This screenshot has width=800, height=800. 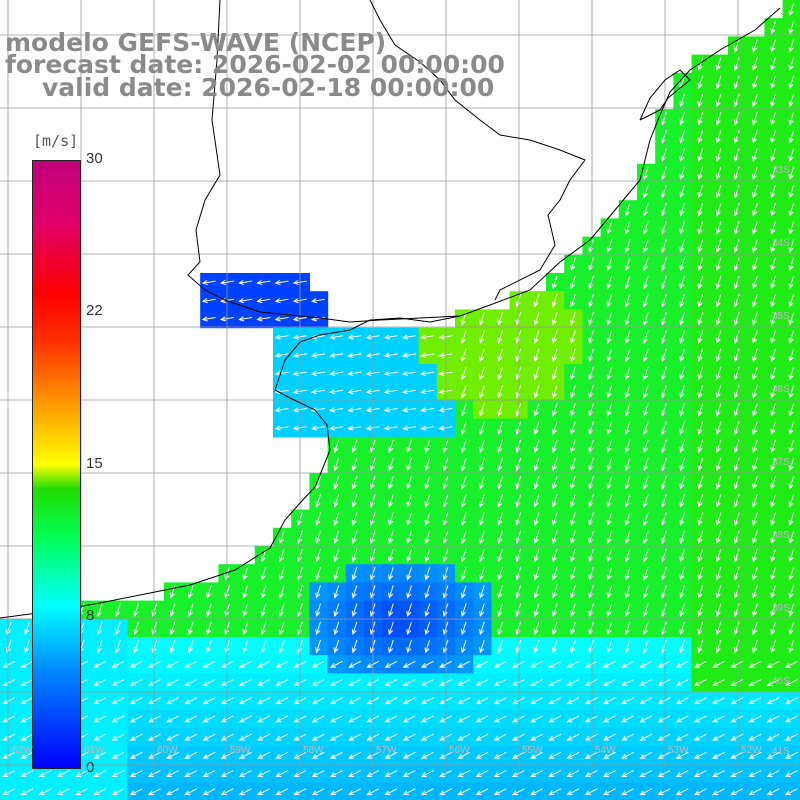 I want to click on title-valid-date: valid date: 2026-02-18 00:00:00, so click(x=268, y=87).